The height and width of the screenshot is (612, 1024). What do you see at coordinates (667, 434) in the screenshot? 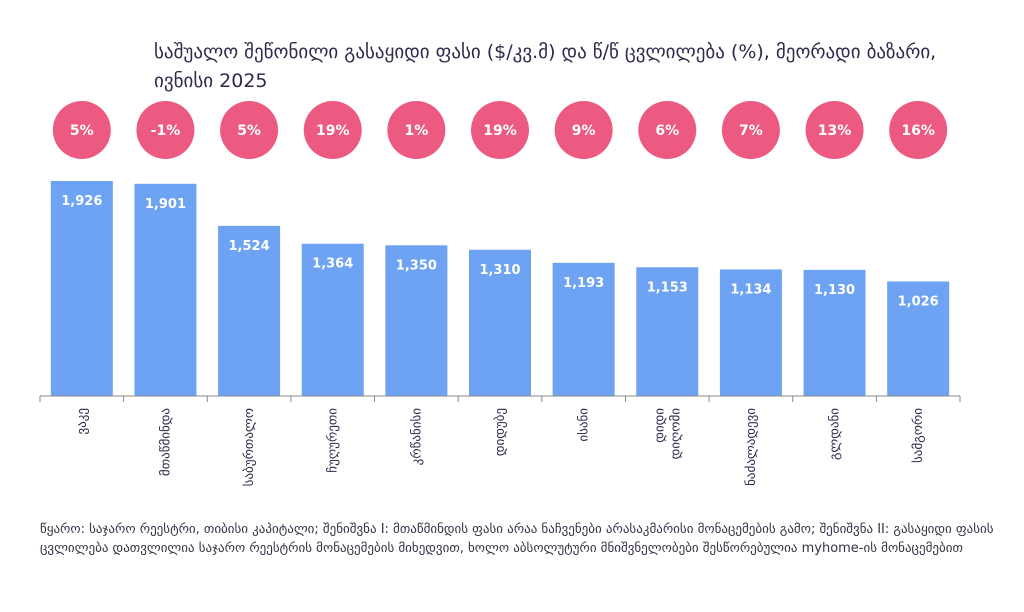
I see `category-label: დიდიდიღომი` at bounding box center [667, 434].